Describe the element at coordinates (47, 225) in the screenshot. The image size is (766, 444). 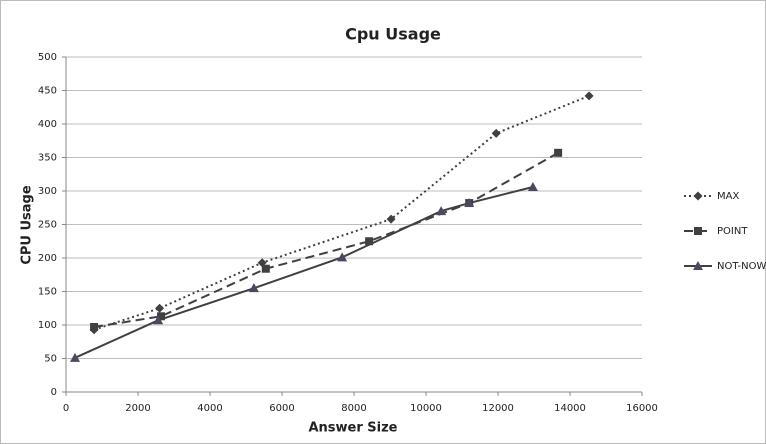
I see `y-tick-label: 250` at that location.